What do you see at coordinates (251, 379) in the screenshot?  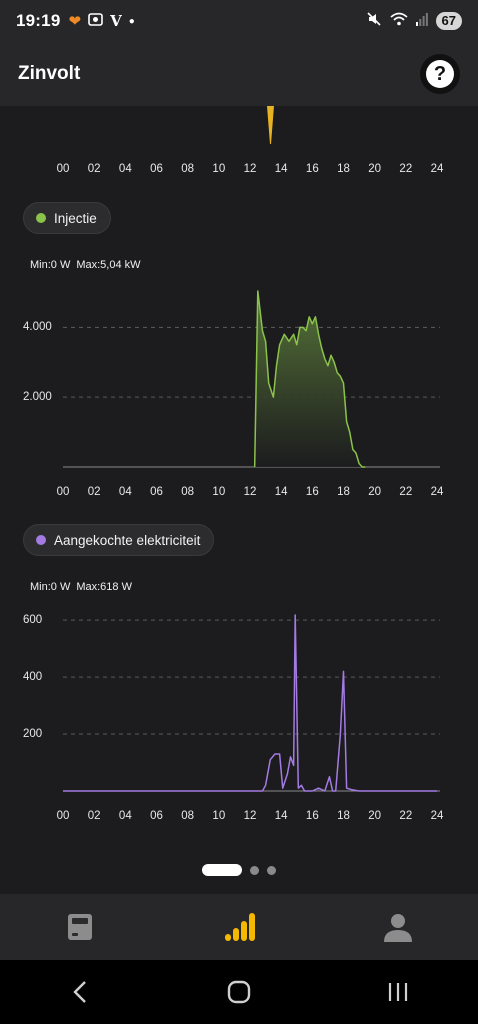 I see `injectie-chart` at bounding box center [251, 379].